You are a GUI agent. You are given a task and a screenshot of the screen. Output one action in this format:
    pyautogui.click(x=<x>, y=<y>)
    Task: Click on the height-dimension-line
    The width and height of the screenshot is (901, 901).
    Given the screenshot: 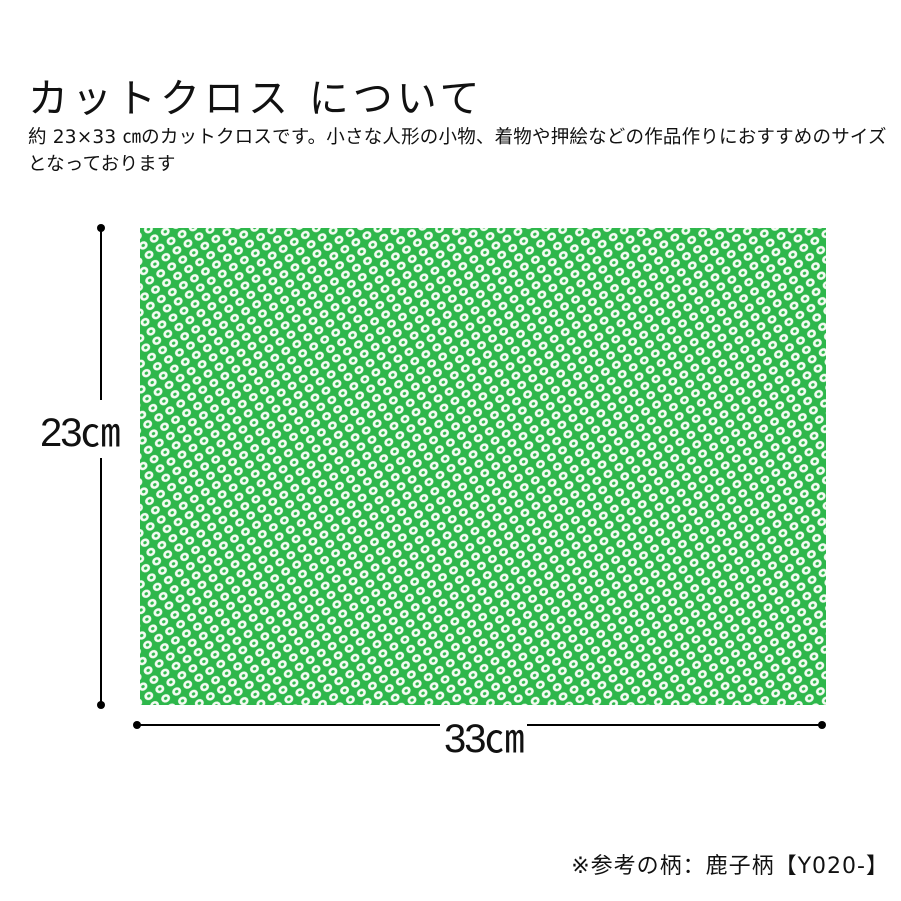 What is the action you would take?
    pyautogui.click(x=101, y=466)
    